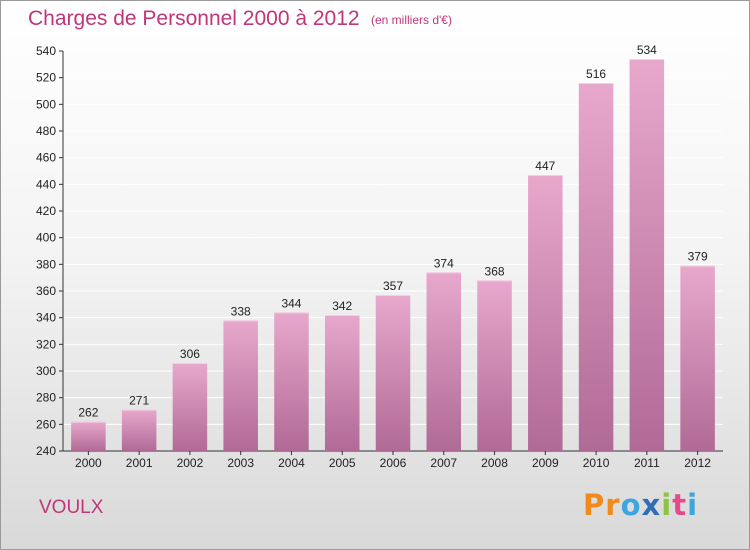  Describe the element at coordinates (545, 463) in the screenshot. I see `x-tick-label: 2009` at that location.